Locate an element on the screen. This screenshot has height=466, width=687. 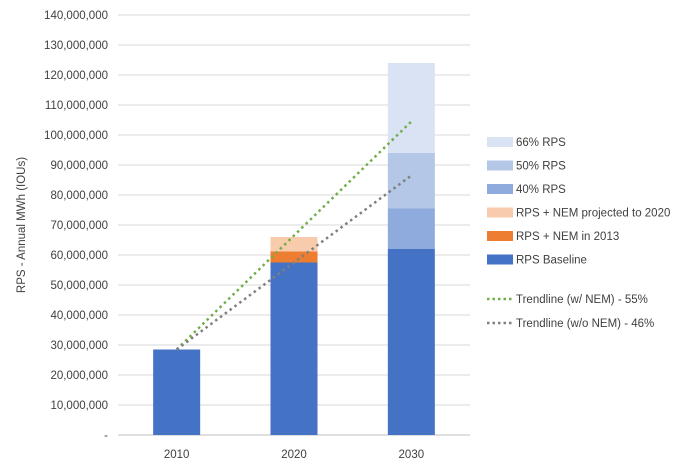
y-tick-label: 10,000,000 is located at coordinates (79, 406).